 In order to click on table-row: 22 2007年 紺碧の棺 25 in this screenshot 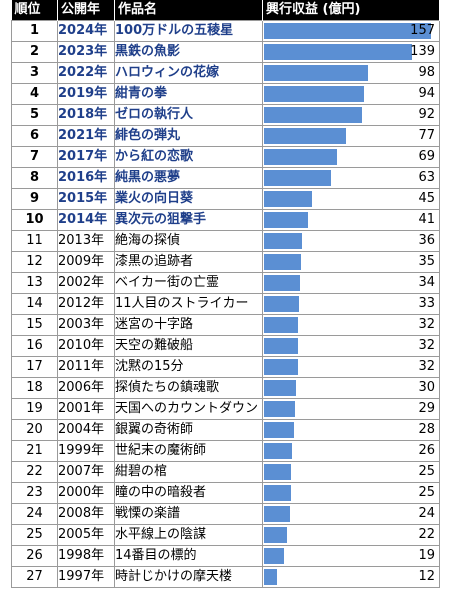, I will do `click(225, 472)`.